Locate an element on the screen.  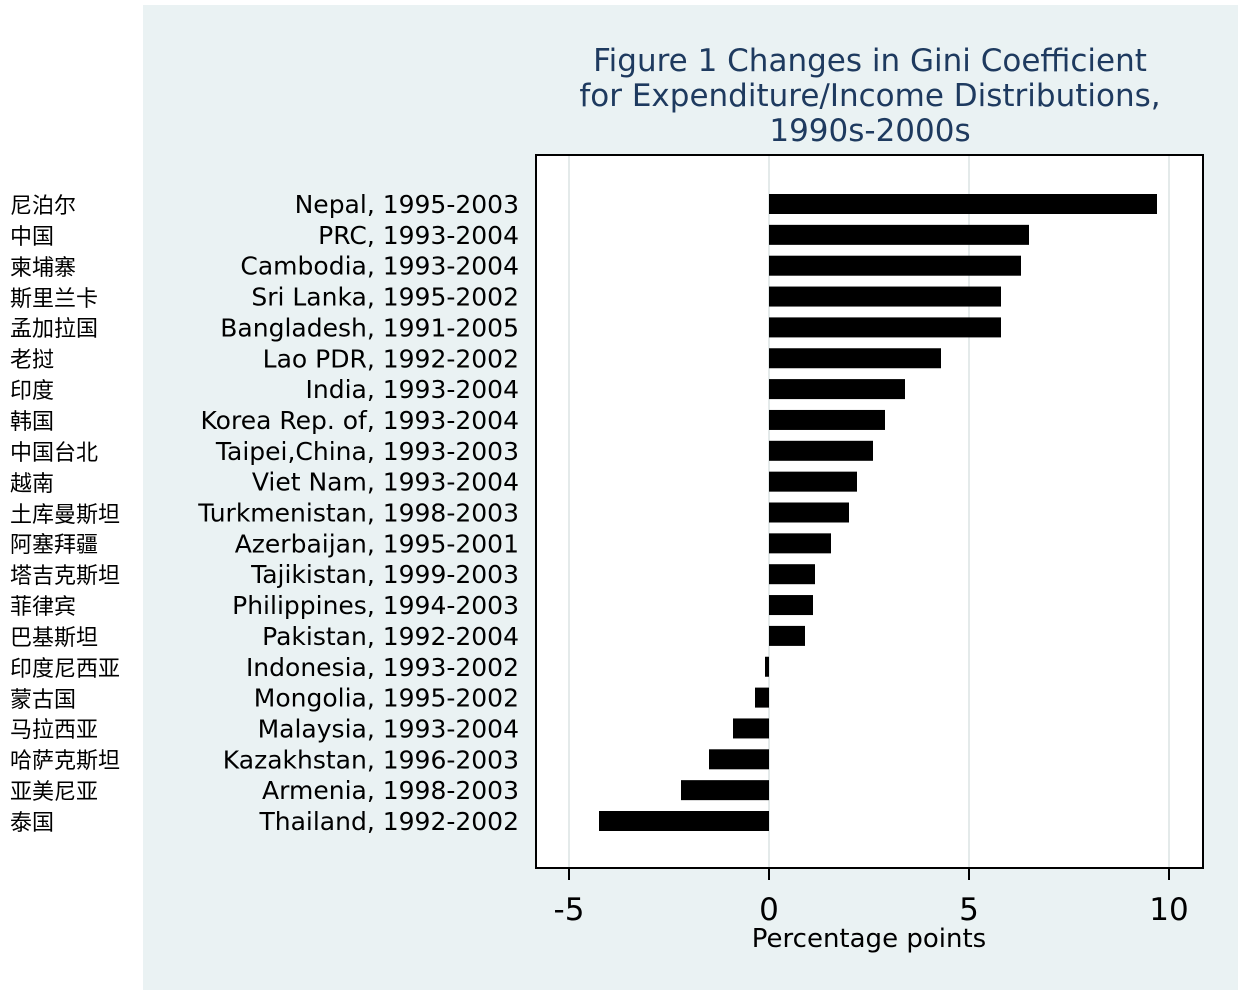
chinese-country-label: 泰国 is located at coordinates (32, 823).